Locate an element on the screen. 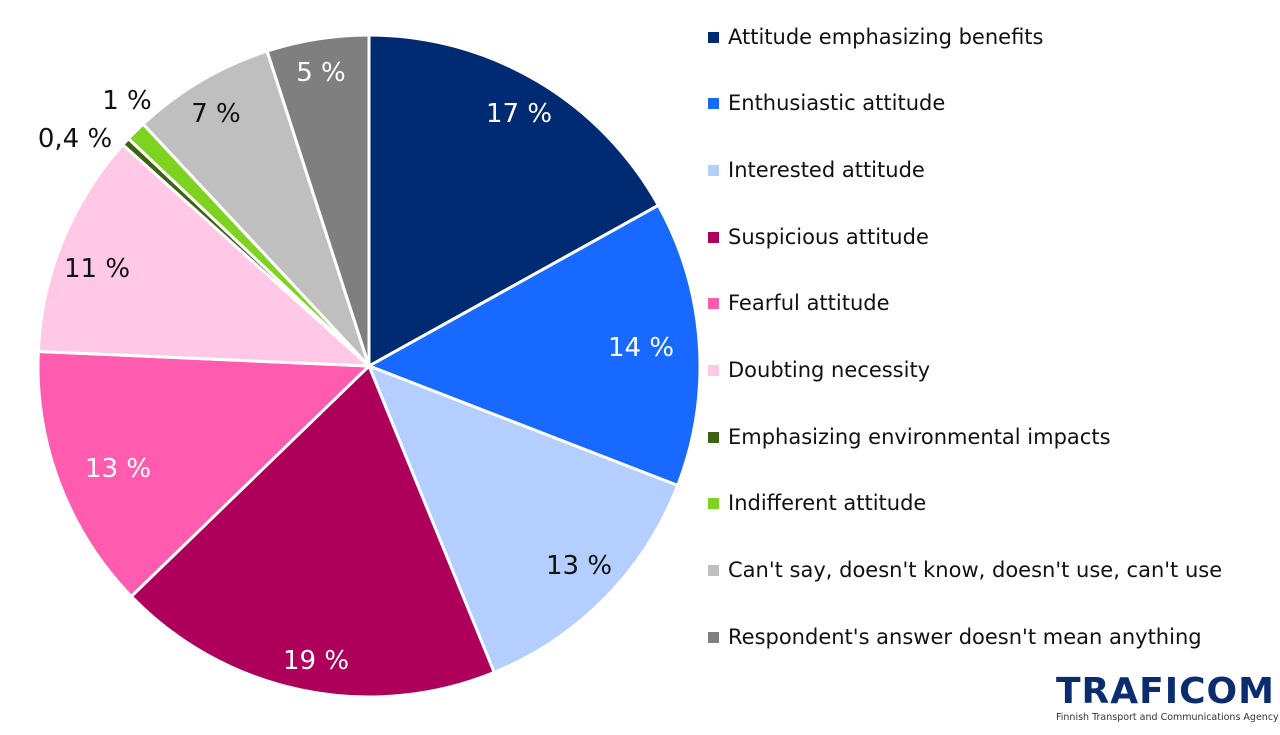 The width and height of the screenshot is (1280, 735). legend-item: Emphasizing environmental impacts is located at coordinates (908, 437).